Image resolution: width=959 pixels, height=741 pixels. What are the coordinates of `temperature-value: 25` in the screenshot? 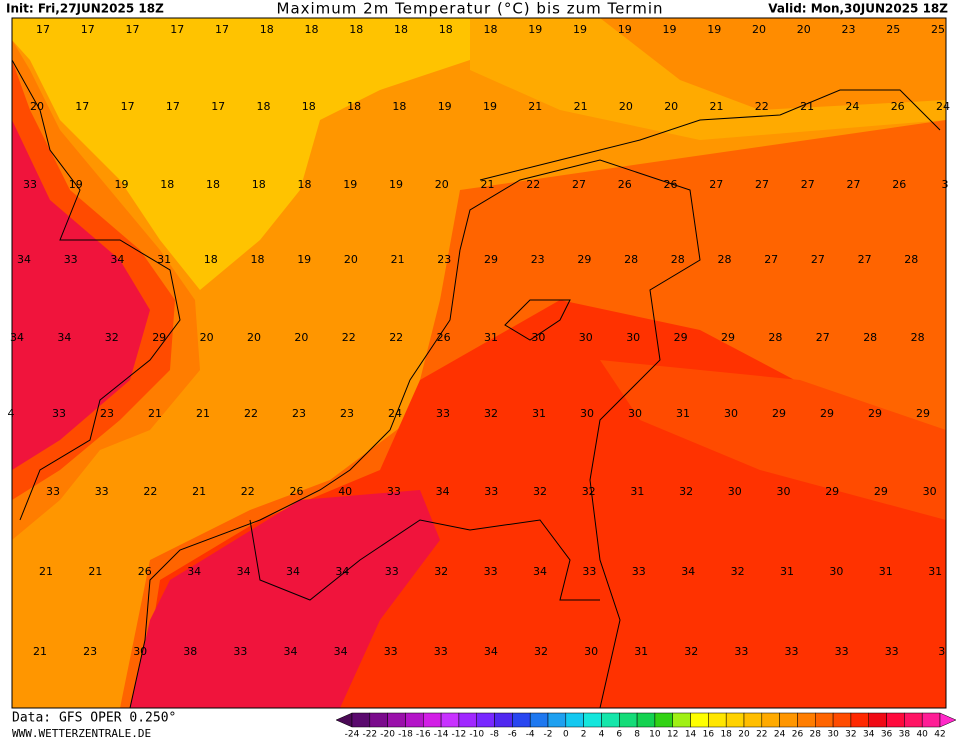 It's located at (893, 29).